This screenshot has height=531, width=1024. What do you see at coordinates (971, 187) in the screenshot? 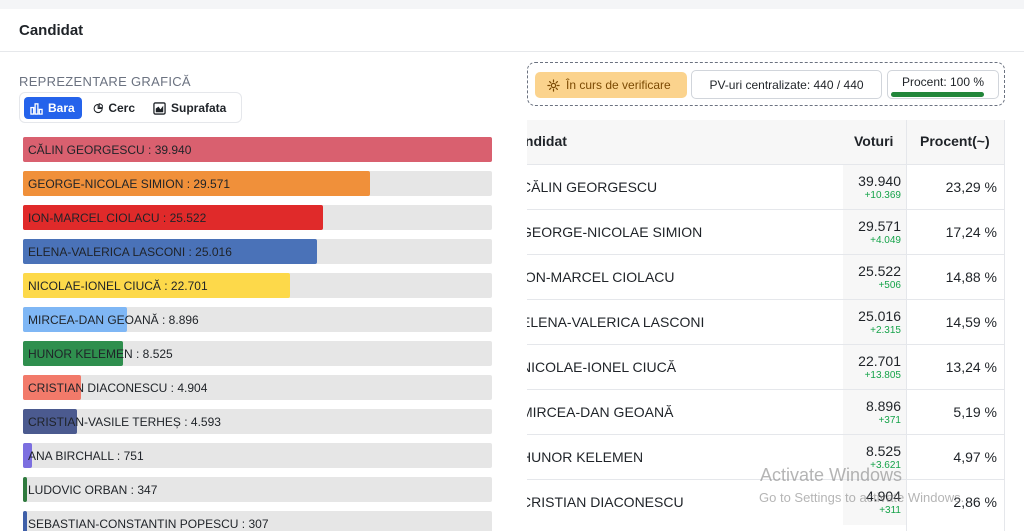
I see `percent-value: 23,29 %` at bounding box center [971, 187].